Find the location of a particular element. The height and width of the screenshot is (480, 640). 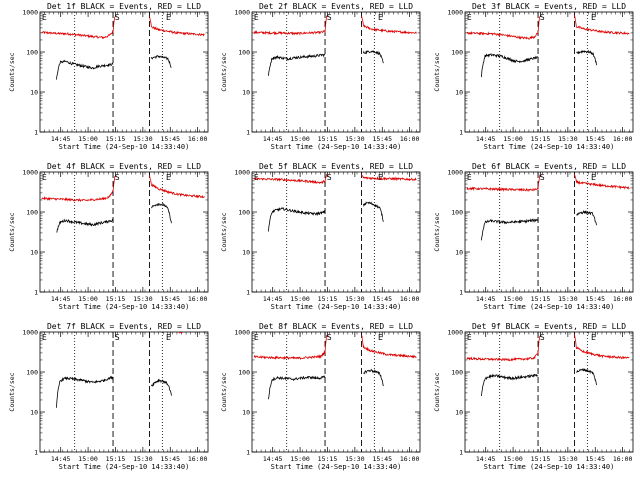

panel-title: Det 3f BLACK = Events, RED = LLD is located at coordinates (549, 6).